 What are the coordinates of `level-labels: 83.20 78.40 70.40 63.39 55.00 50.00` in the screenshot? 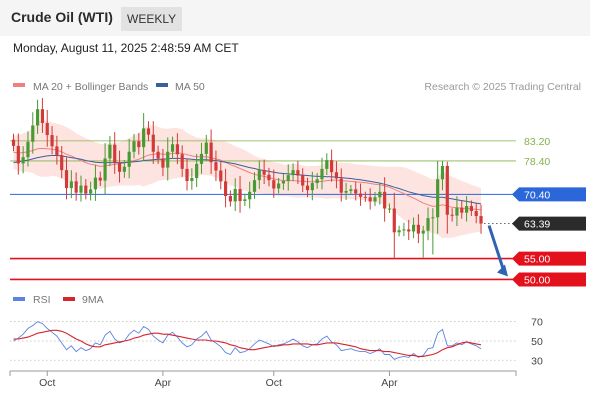 It's located at (549, 211).